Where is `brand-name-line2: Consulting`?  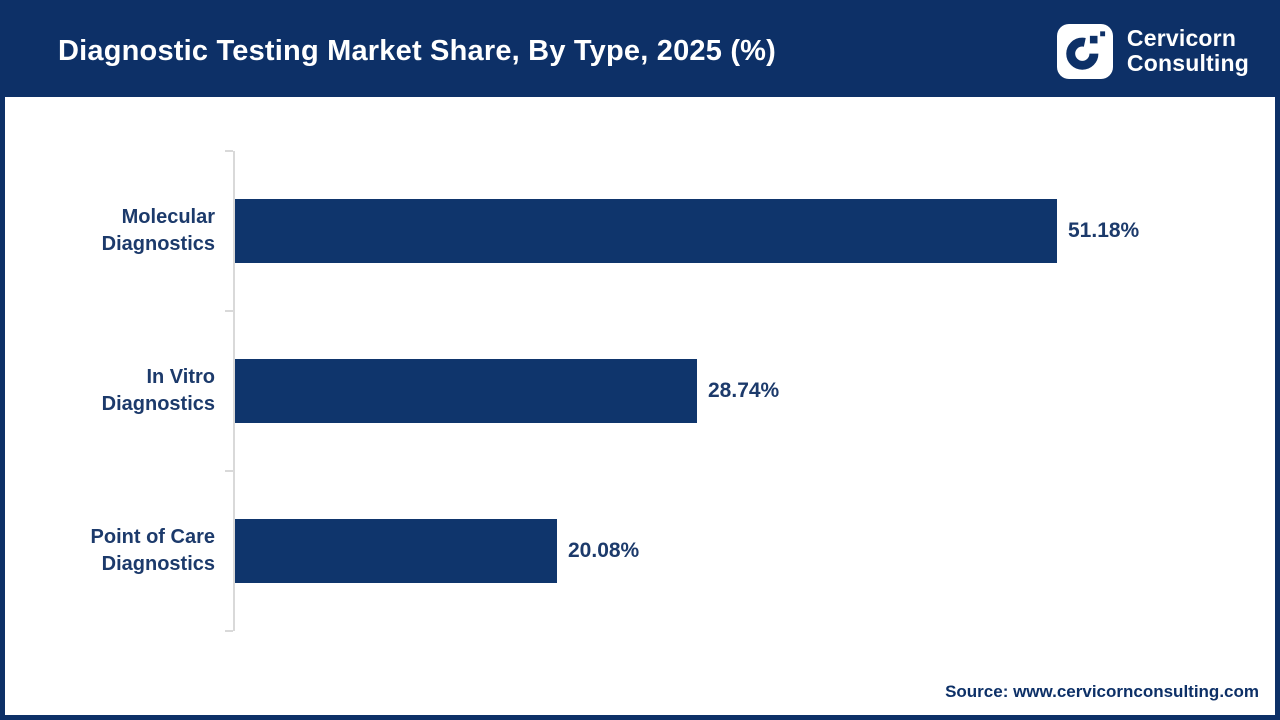
brand-name-line2: Consulting is located at coordinates (1187, 63).